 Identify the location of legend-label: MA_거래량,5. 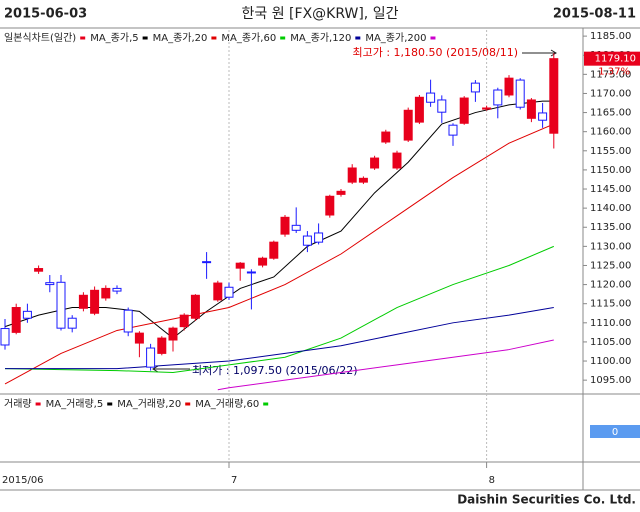
(75, 404).